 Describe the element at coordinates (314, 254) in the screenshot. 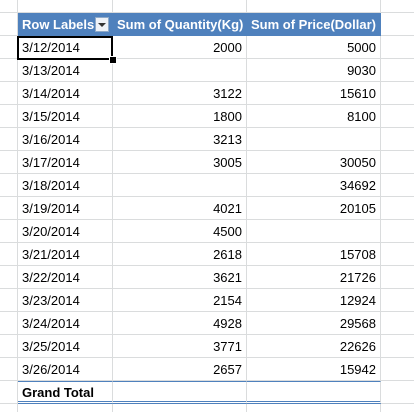

I see `value-cell: 15708` at that location.